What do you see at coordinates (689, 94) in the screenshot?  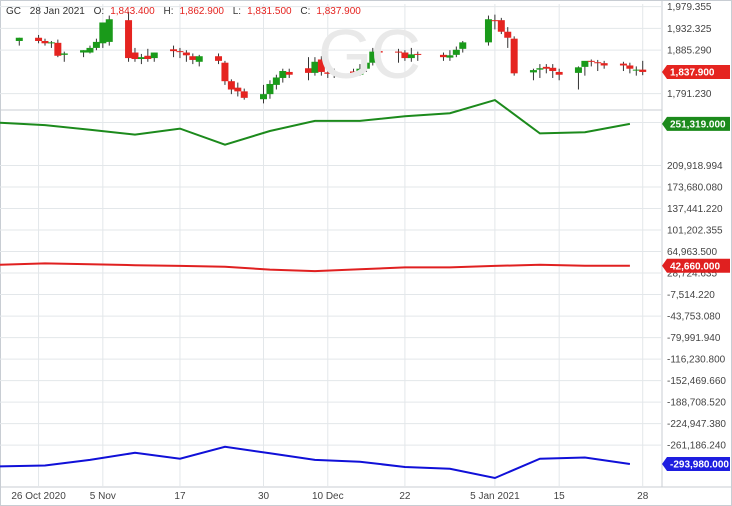 I see `price-tick-label: 1,791.230` at bounding box center [689, 94].